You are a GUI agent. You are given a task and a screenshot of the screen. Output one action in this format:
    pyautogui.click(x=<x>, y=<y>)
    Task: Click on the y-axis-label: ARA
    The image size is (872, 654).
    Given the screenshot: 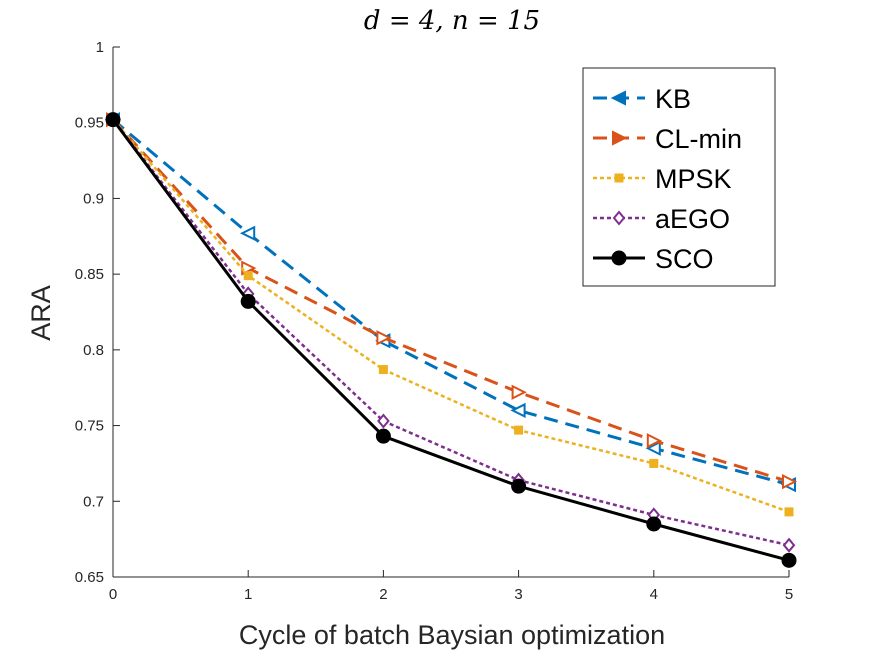 What is the action you would take?
    pyautogui.click(x=41, y=313)
    